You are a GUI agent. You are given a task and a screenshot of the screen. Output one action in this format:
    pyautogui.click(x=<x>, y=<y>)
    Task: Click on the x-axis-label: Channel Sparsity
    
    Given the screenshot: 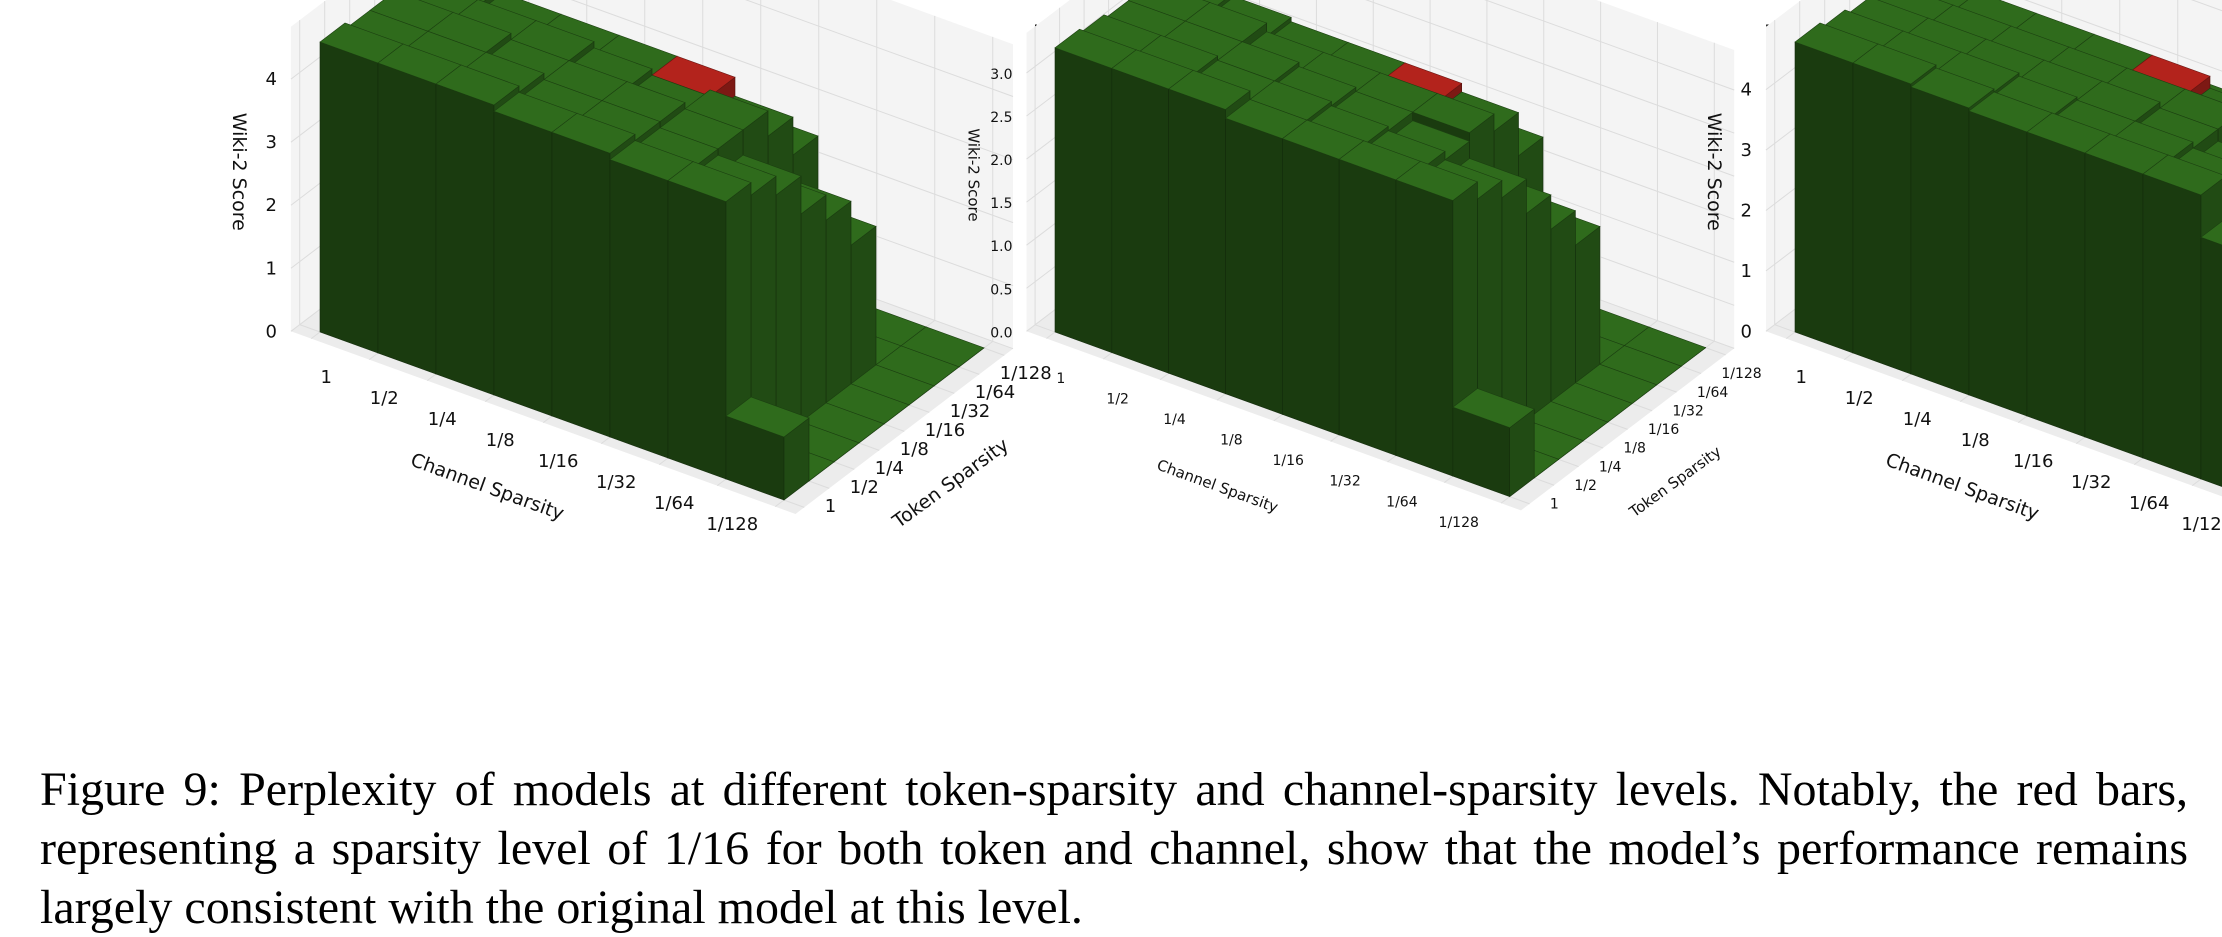 What is the action you would take?
    pyautogui.click(x=1218, y=486)
    